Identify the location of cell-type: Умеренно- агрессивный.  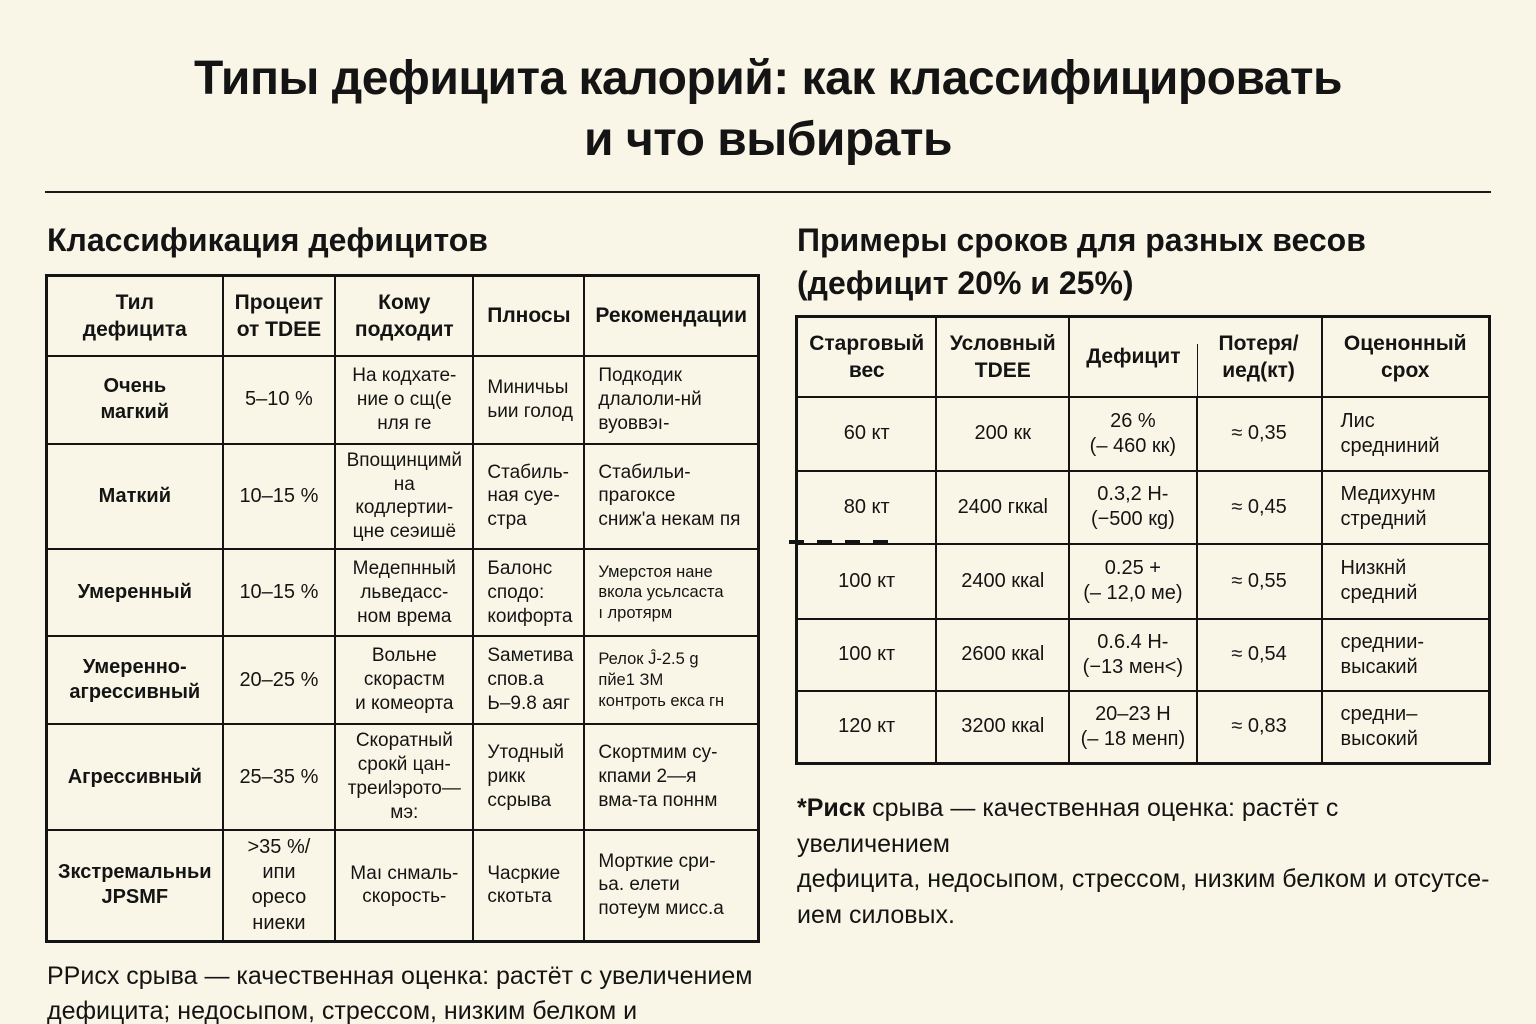
(134, 680).